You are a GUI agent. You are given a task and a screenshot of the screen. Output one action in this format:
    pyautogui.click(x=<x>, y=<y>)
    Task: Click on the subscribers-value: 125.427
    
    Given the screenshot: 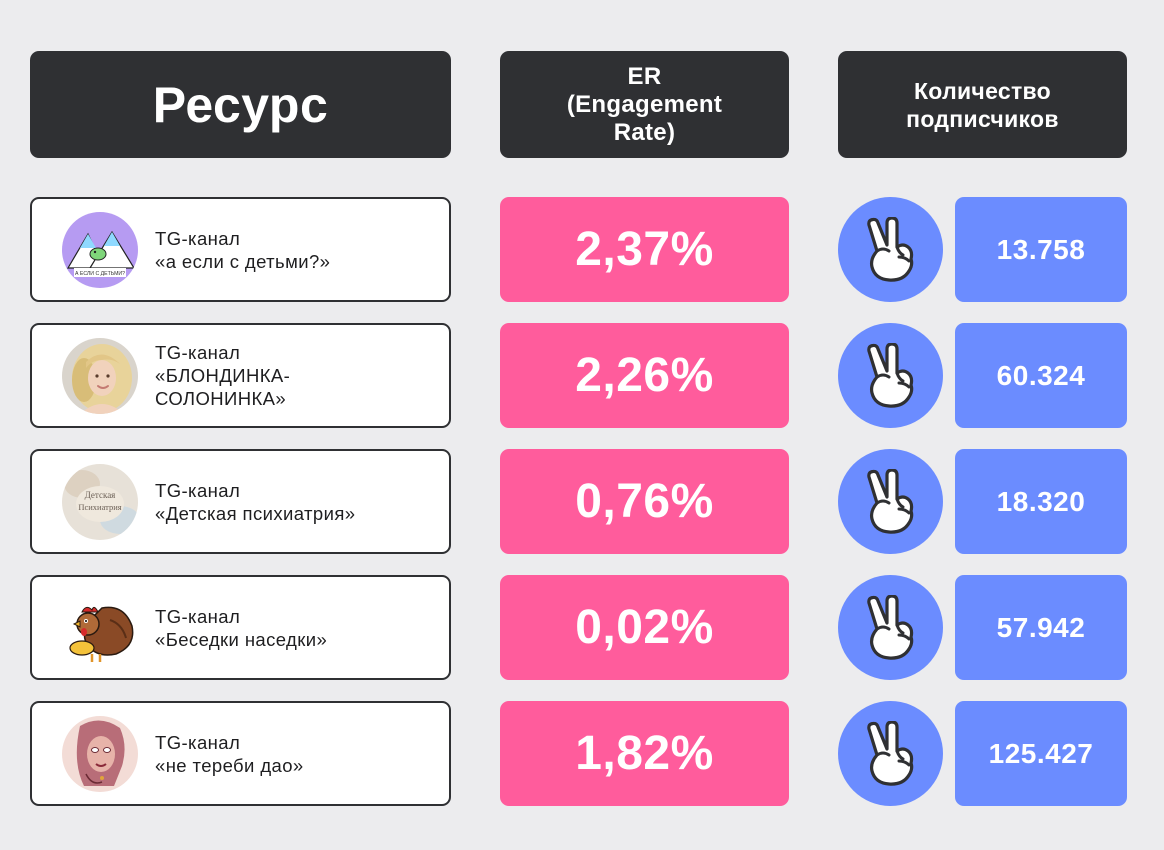 What is the action you would take?
    pyautogui.click(x=1041, y=753)
    